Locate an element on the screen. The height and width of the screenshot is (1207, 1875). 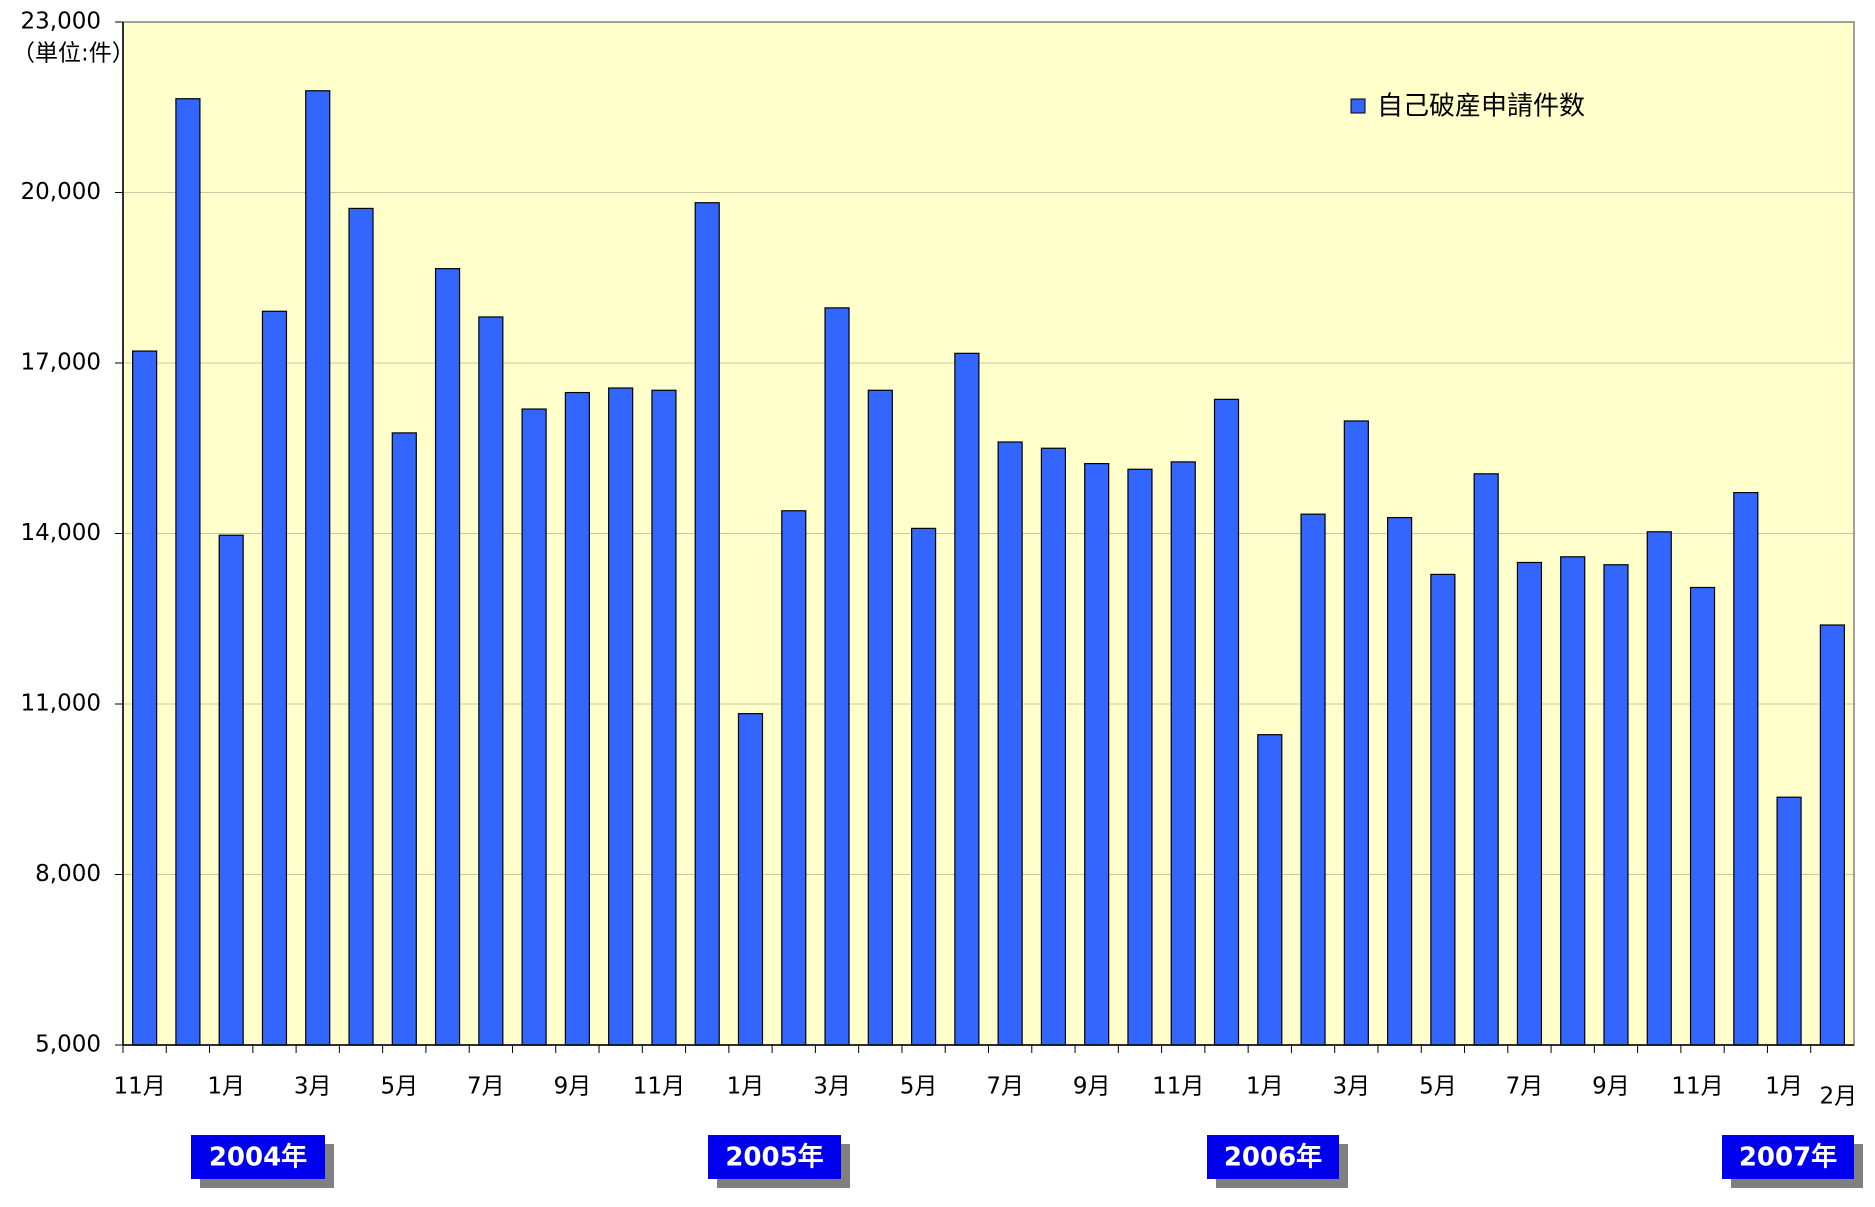
y-tick-label: 8,000 is located at coordinates (68, 874).